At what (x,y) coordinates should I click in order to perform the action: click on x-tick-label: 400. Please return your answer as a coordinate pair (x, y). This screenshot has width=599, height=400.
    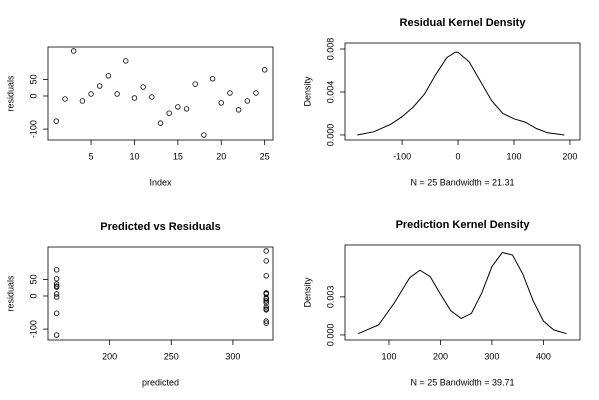
    Looking at the image, I should click on (543, 356).